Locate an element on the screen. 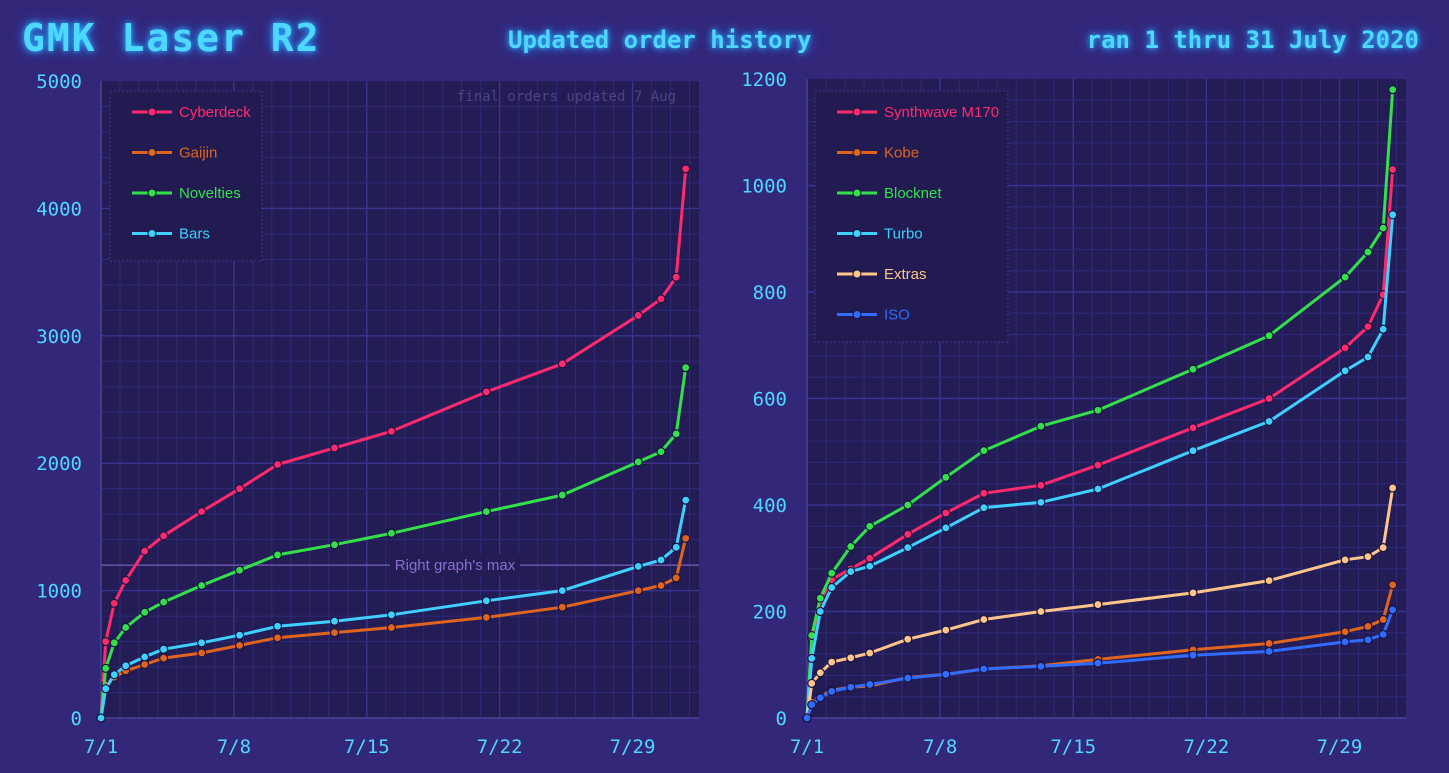  y-tick-label: 5000 is located at coordinates (59, 82).